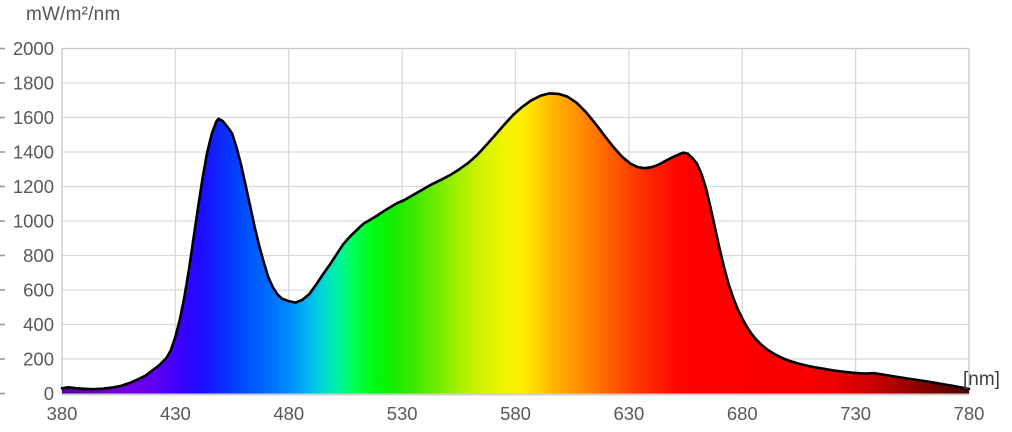 Image resolution: width=1012 pixels, height=432 pixels. Describe the element at coordinates (33, 186) in the screenshot. I see `y-axis-tick-label: 1200` at that location.